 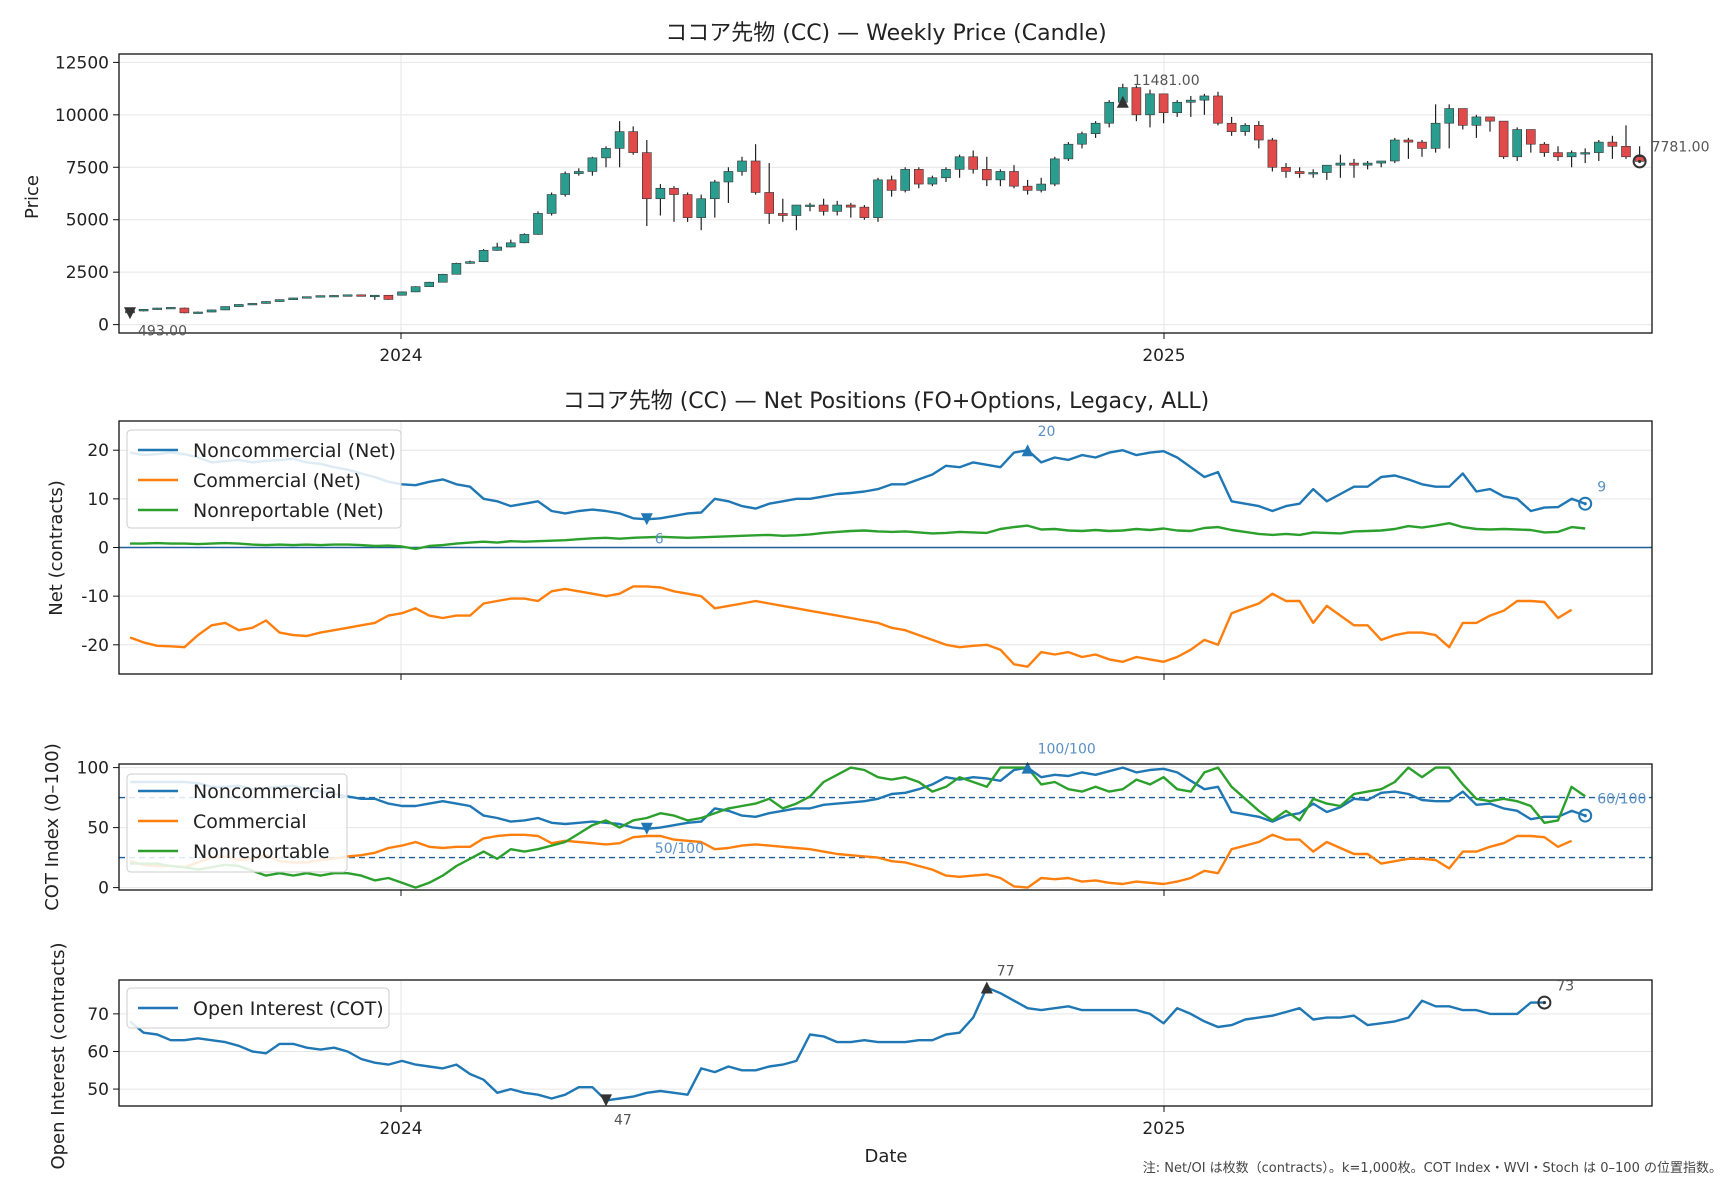 What do you see at coordinates (98, 1015) in the screenshot?
I see `y-tick-label: 70` at bounding box center [98, 1015].